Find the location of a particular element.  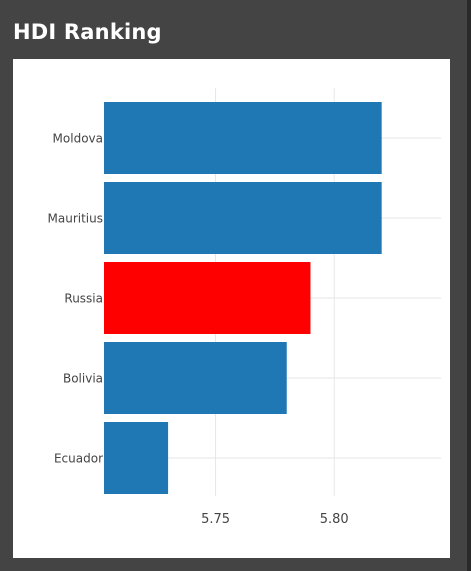

bar-moldova is located at coordinates (243, 138).